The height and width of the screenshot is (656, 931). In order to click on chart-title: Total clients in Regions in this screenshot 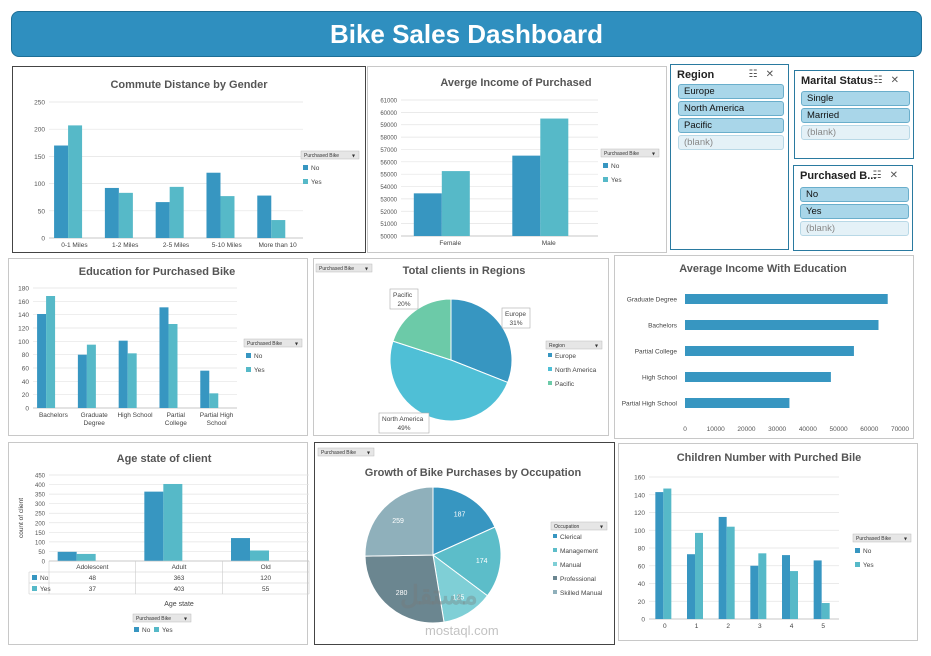, I will do `click(464, 271)`.